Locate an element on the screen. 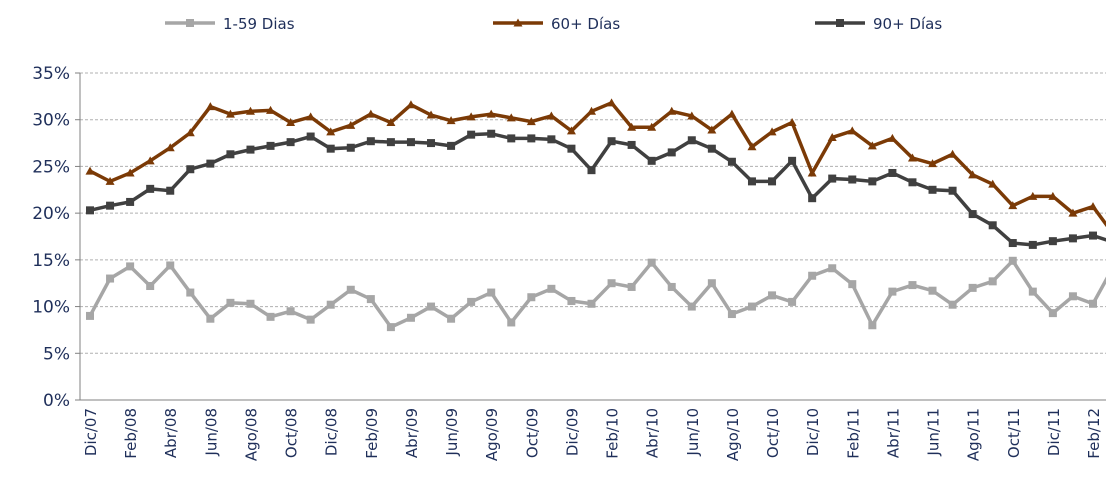 This screenshot has height=487, width=1106. x-tick-label: Ago/10 is located at coordinates (733, 434).